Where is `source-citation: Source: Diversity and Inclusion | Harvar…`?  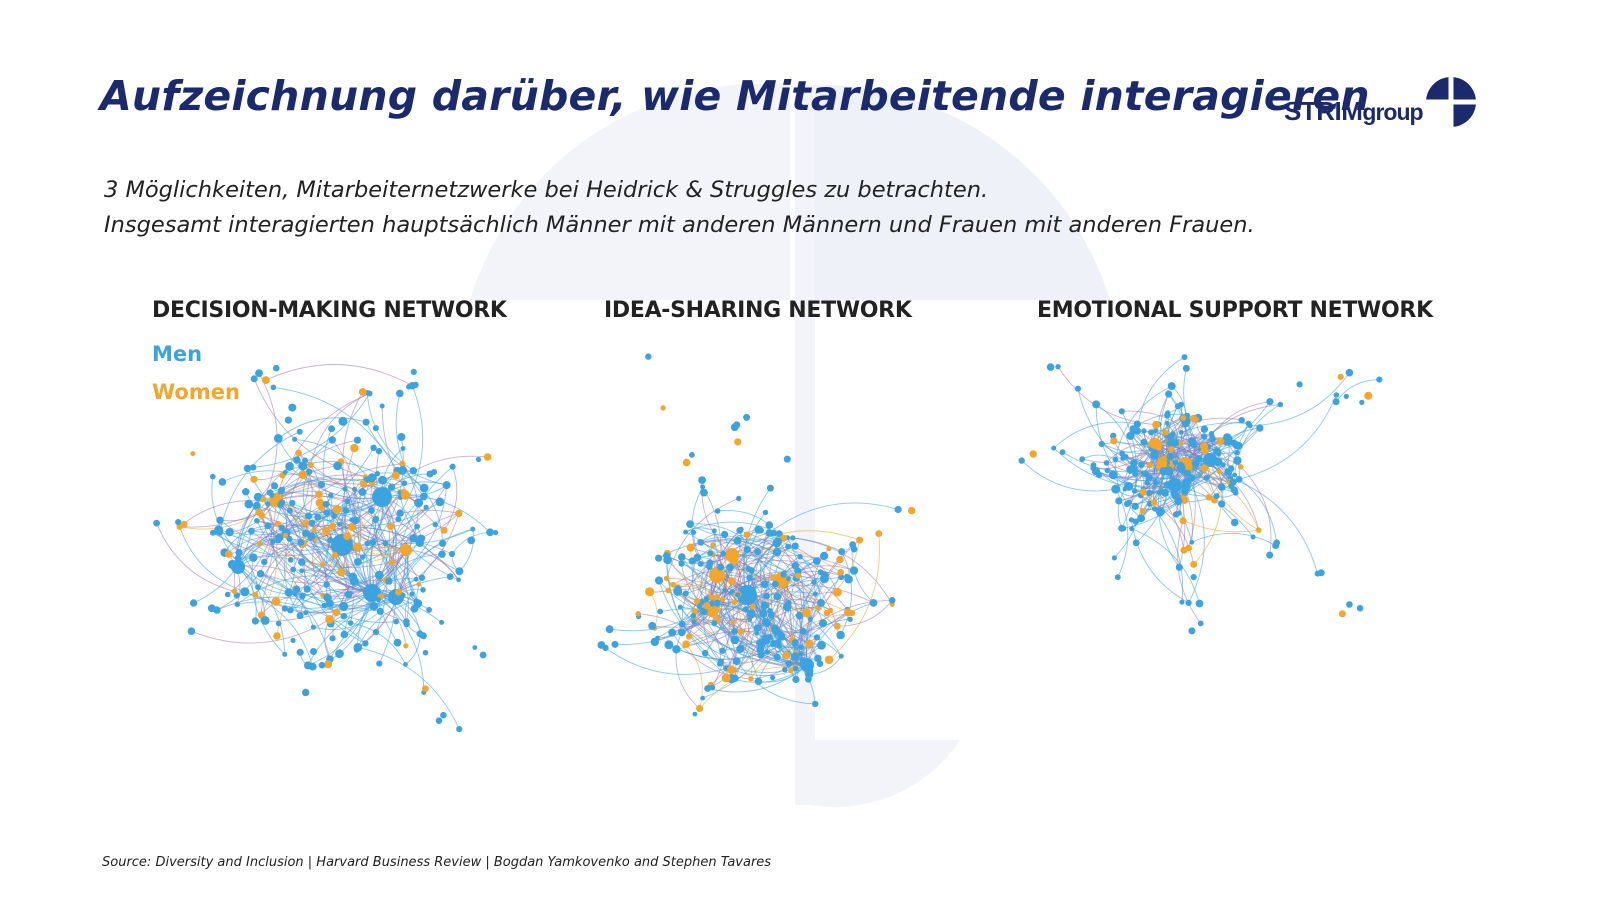
source-citation: Source: Diversity and Inclusion | Harvar… is located at coordinates (437, 862).